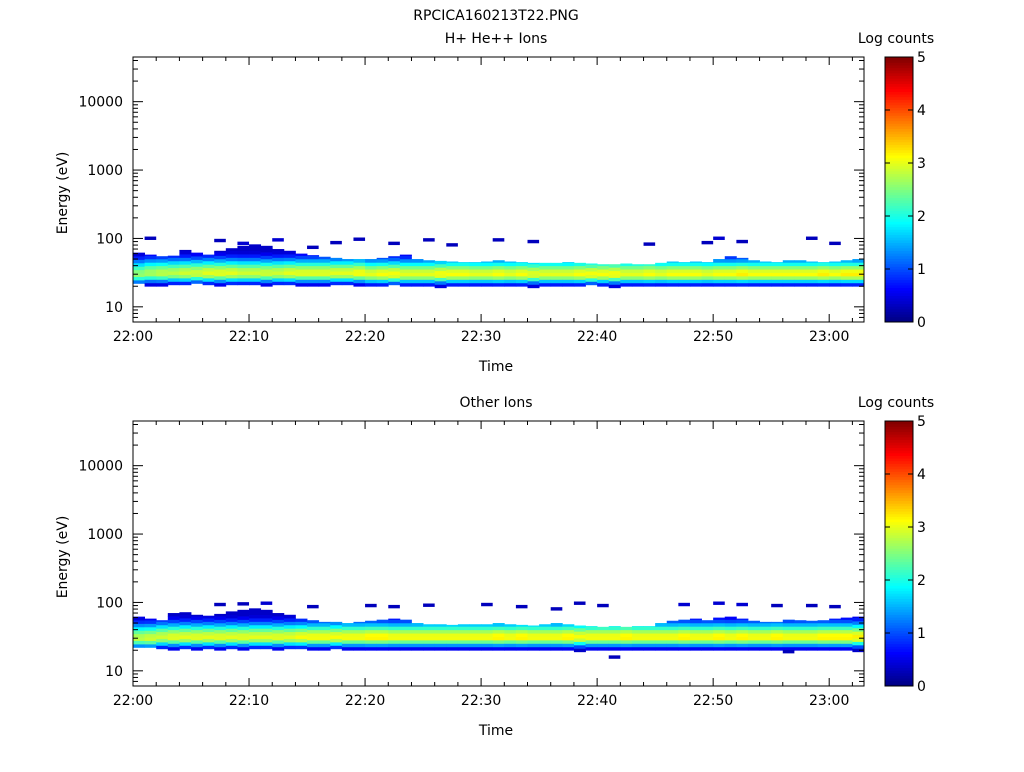 Image resolution: width=1024 pixels, height=772 pixels. I want to click on colorbar-tick-label: 2, so click(921, 581).